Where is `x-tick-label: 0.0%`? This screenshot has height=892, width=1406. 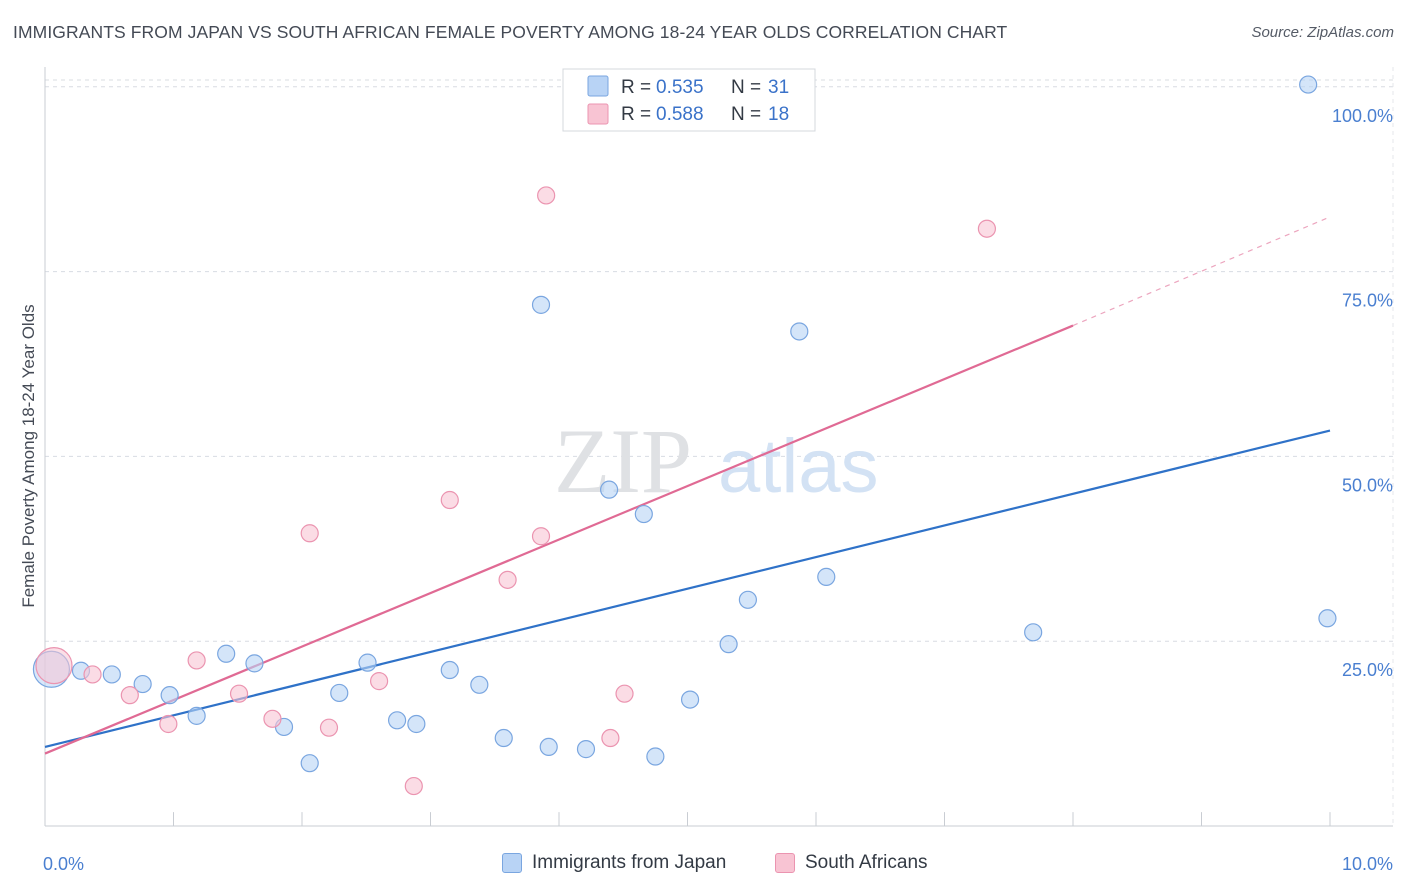
x-tick-label: 0.0% is located at coordinates (63, 864).